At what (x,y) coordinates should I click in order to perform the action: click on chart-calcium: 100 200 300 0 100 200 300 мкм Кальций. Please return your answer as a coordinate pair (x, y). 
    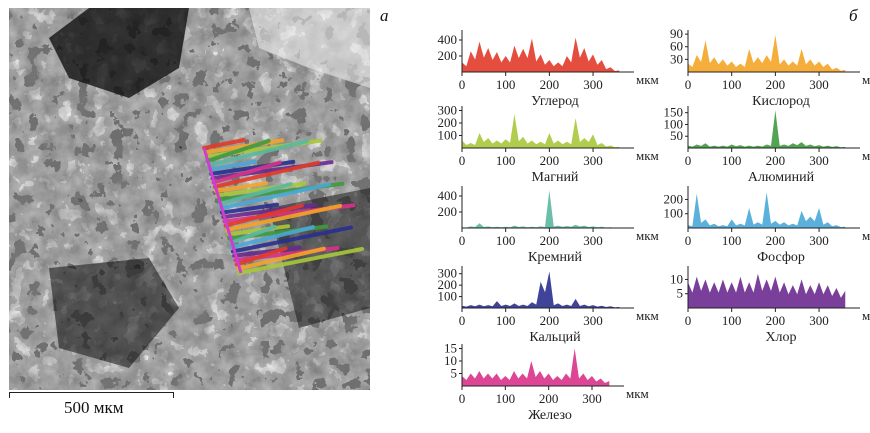
    Looking at the image, I should click on (534, 310).